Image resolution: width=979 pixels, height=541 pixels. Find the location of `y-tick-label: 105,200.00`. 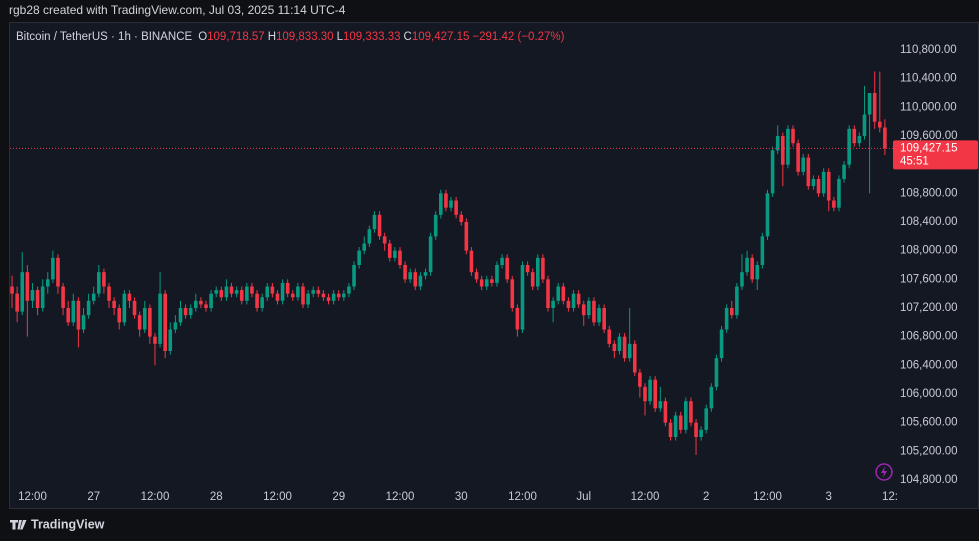

y-tick-label: 105,200.00 is located at coordinates (929, 451).